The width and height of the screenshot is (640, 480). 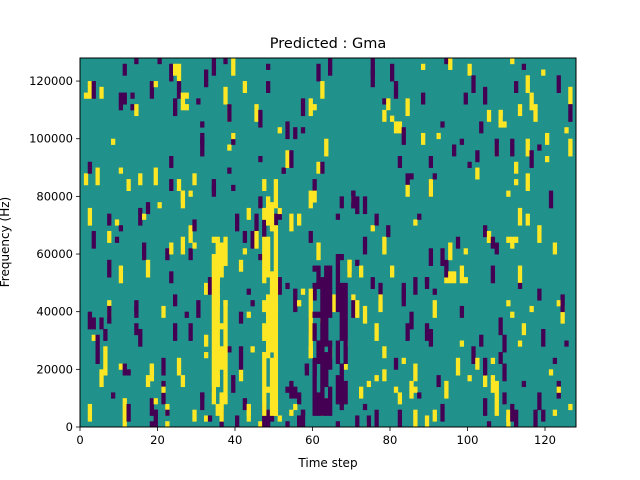 I want to click on x-tick-label: 20, so click(x=157, y=440).